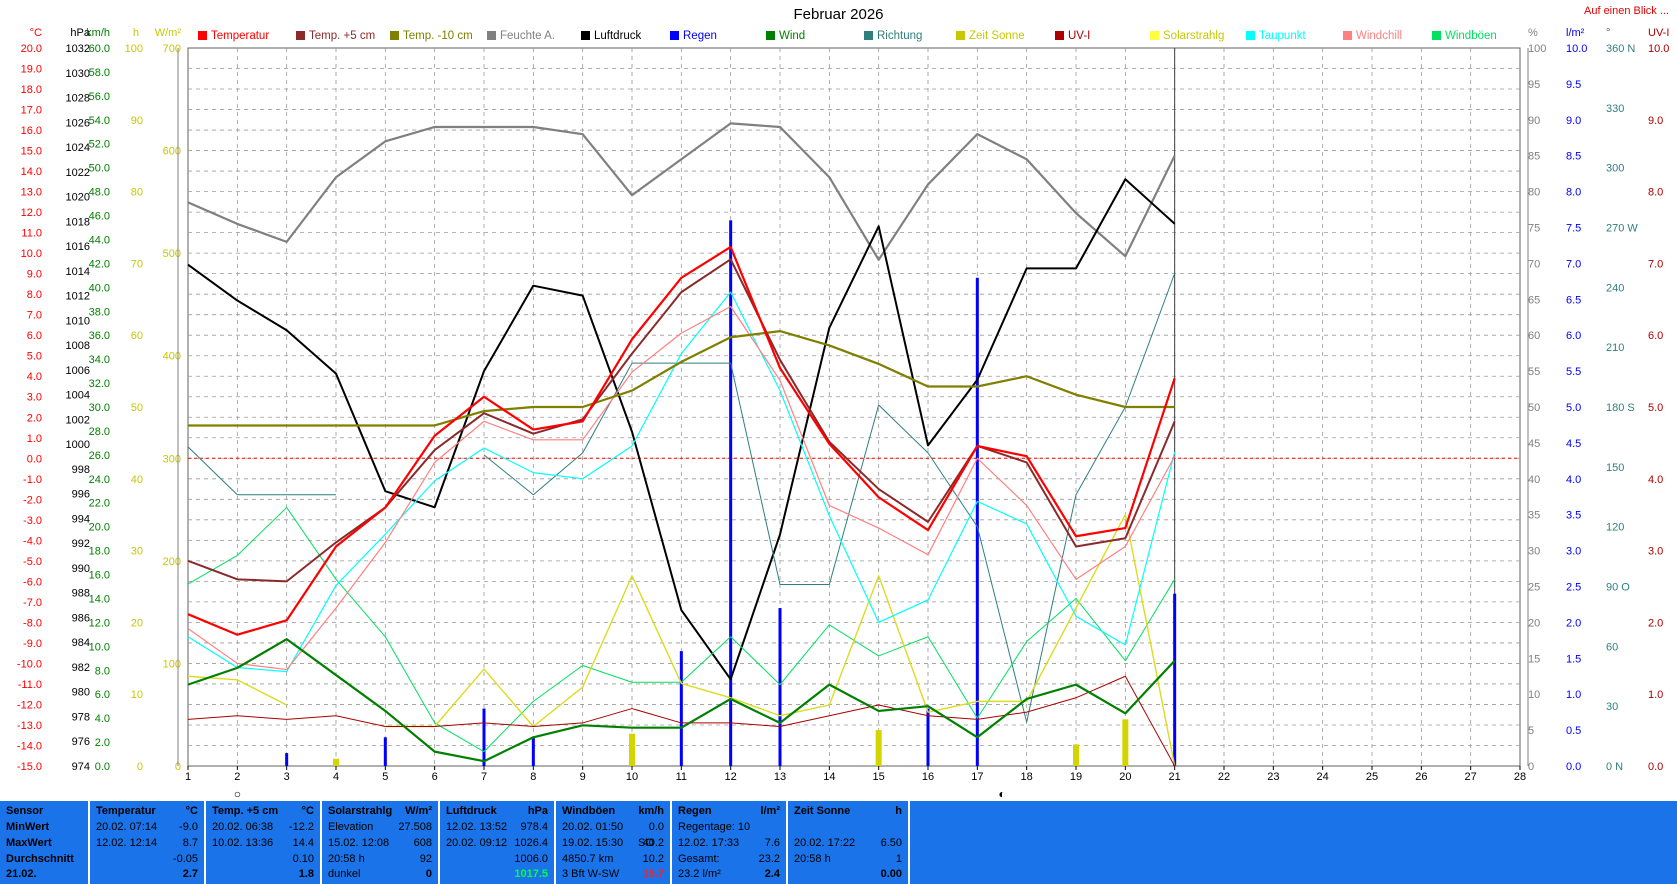 The image size is (1677, 884). I want to click on legend-item: Windchill, so click(1372, 36).